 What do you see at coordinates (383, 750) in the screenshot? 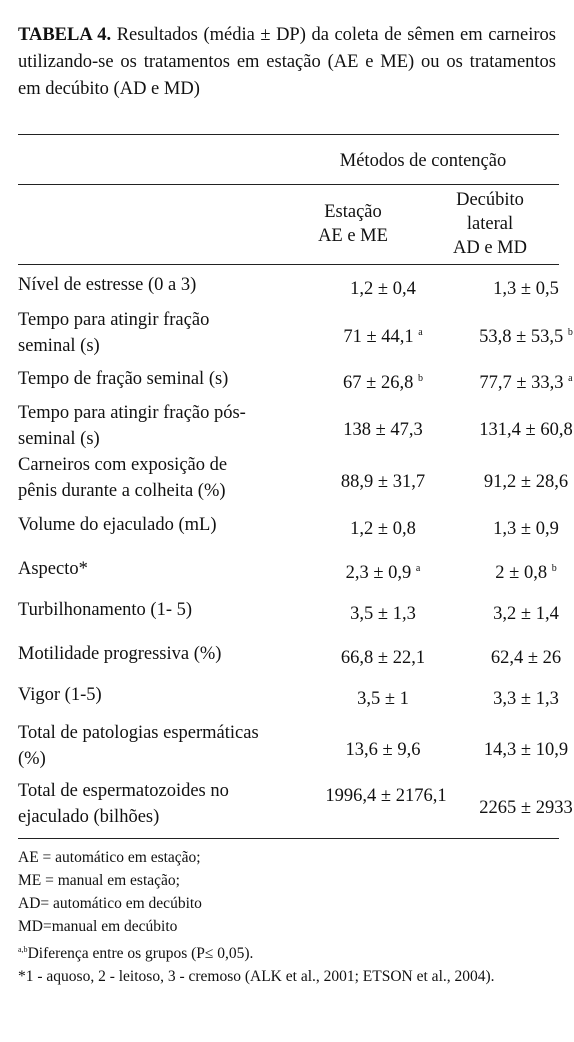
I see `value-estacao: 13,6 ± 9,6` at bounding box center [383, 750].